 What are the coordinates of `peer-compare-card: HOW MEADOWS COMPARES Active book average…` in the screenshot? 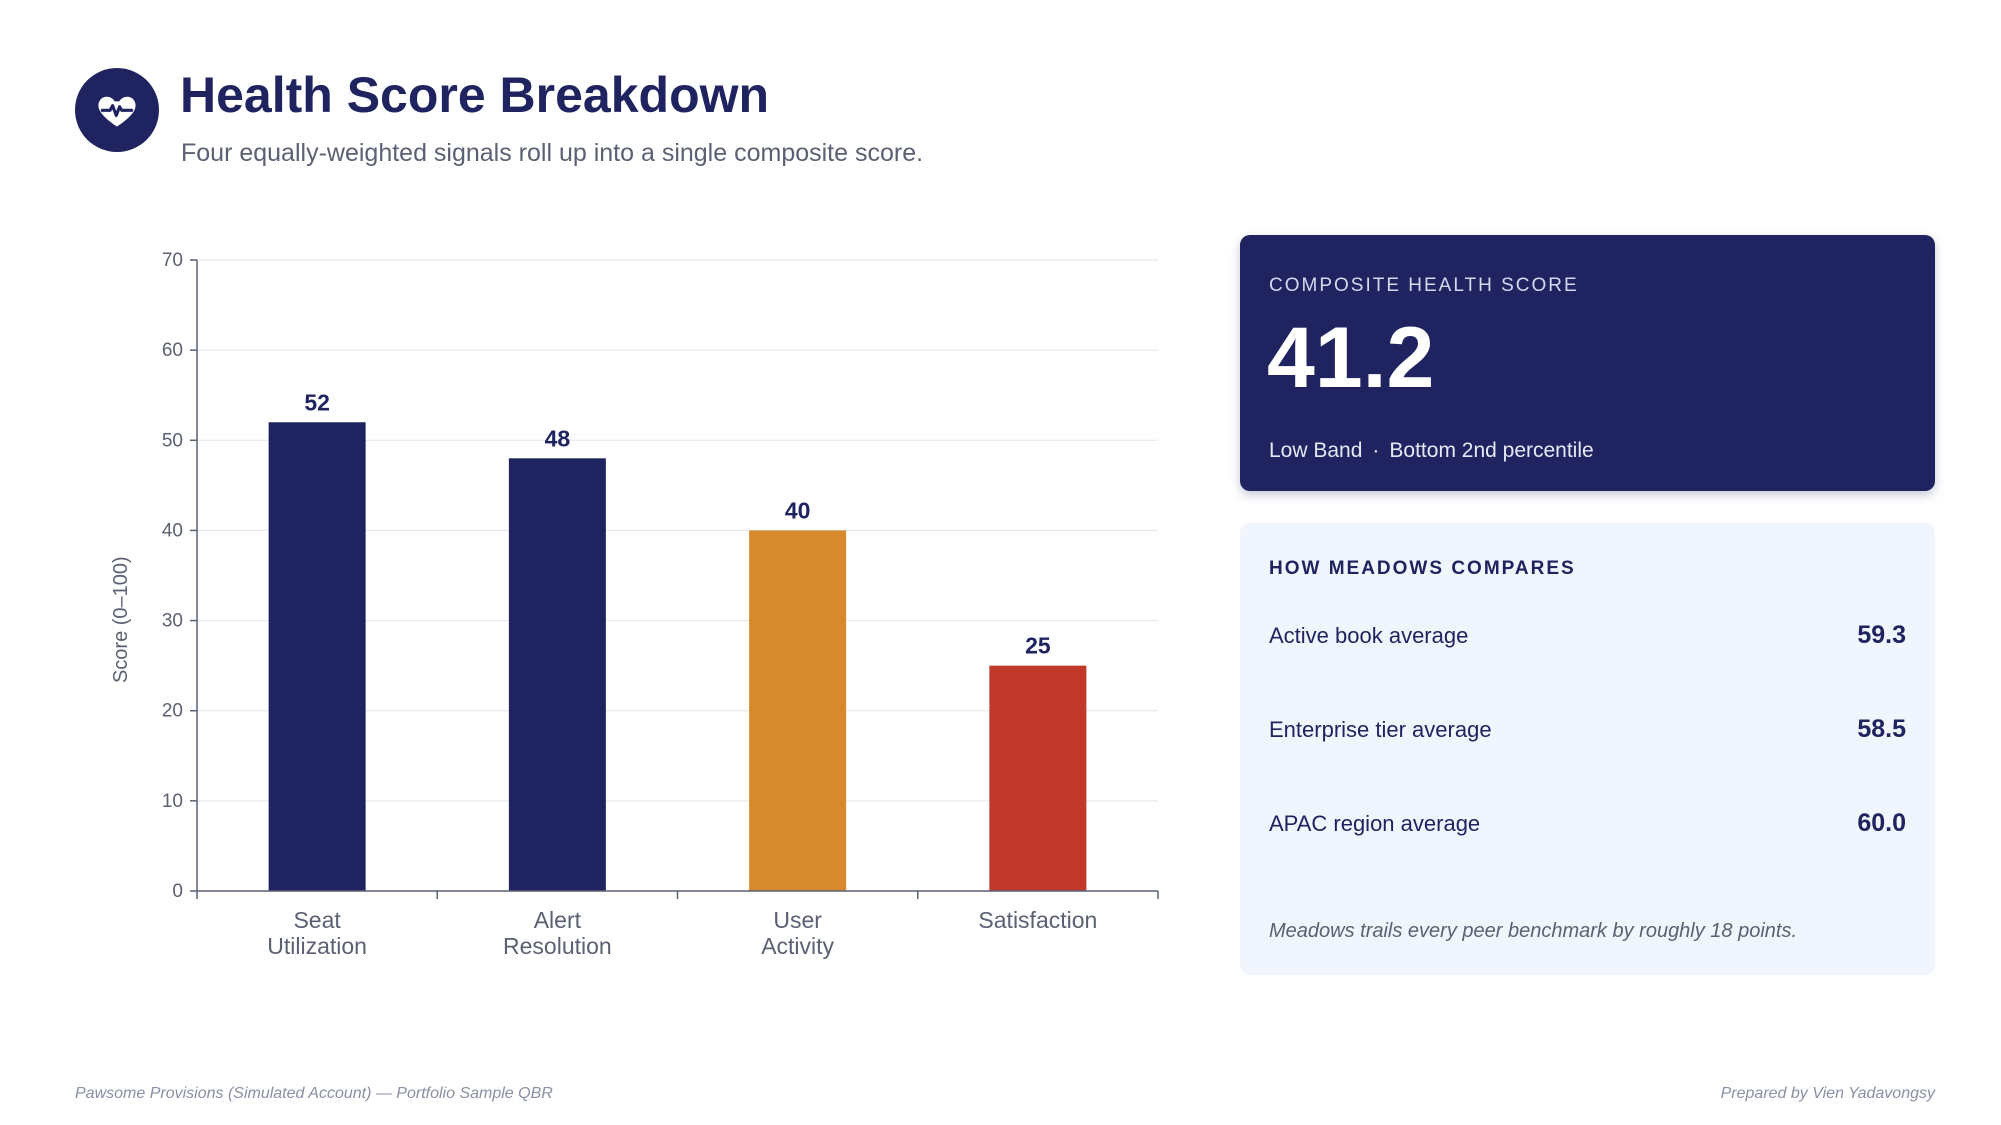 It's located at (1587, 749).